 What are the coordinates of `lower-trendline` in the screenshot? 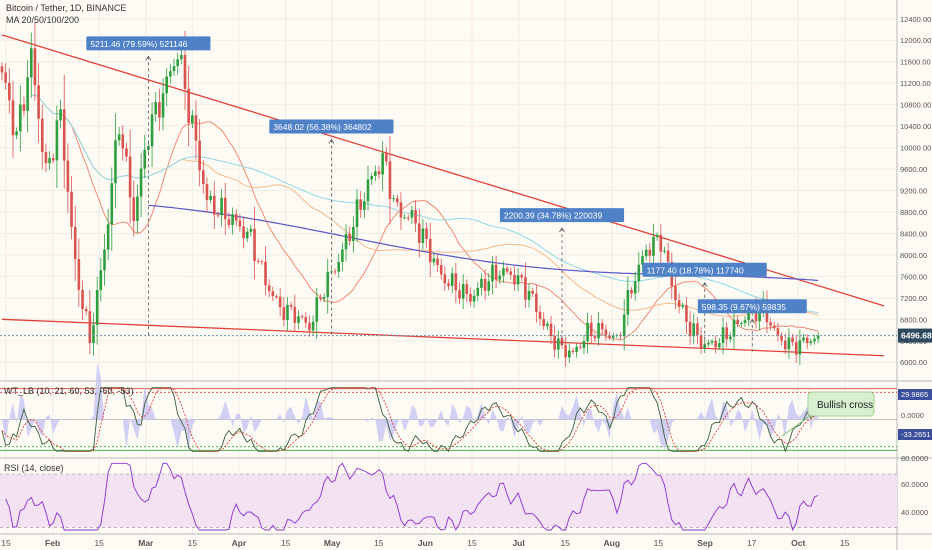 It's located at (443, 337).